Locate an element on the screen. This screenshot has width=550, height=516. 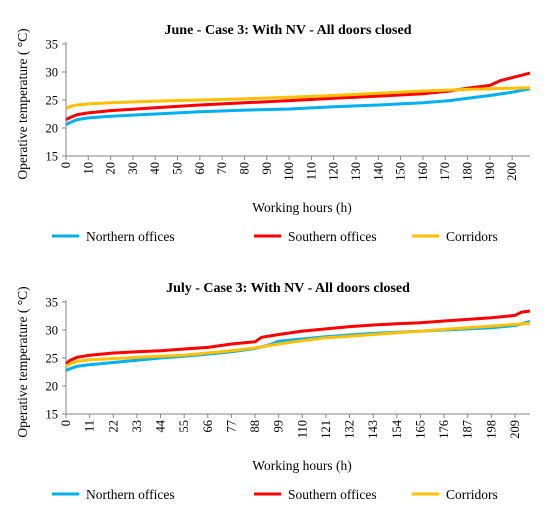
x-tick-label: 154 is located at coordinates (397, 429).